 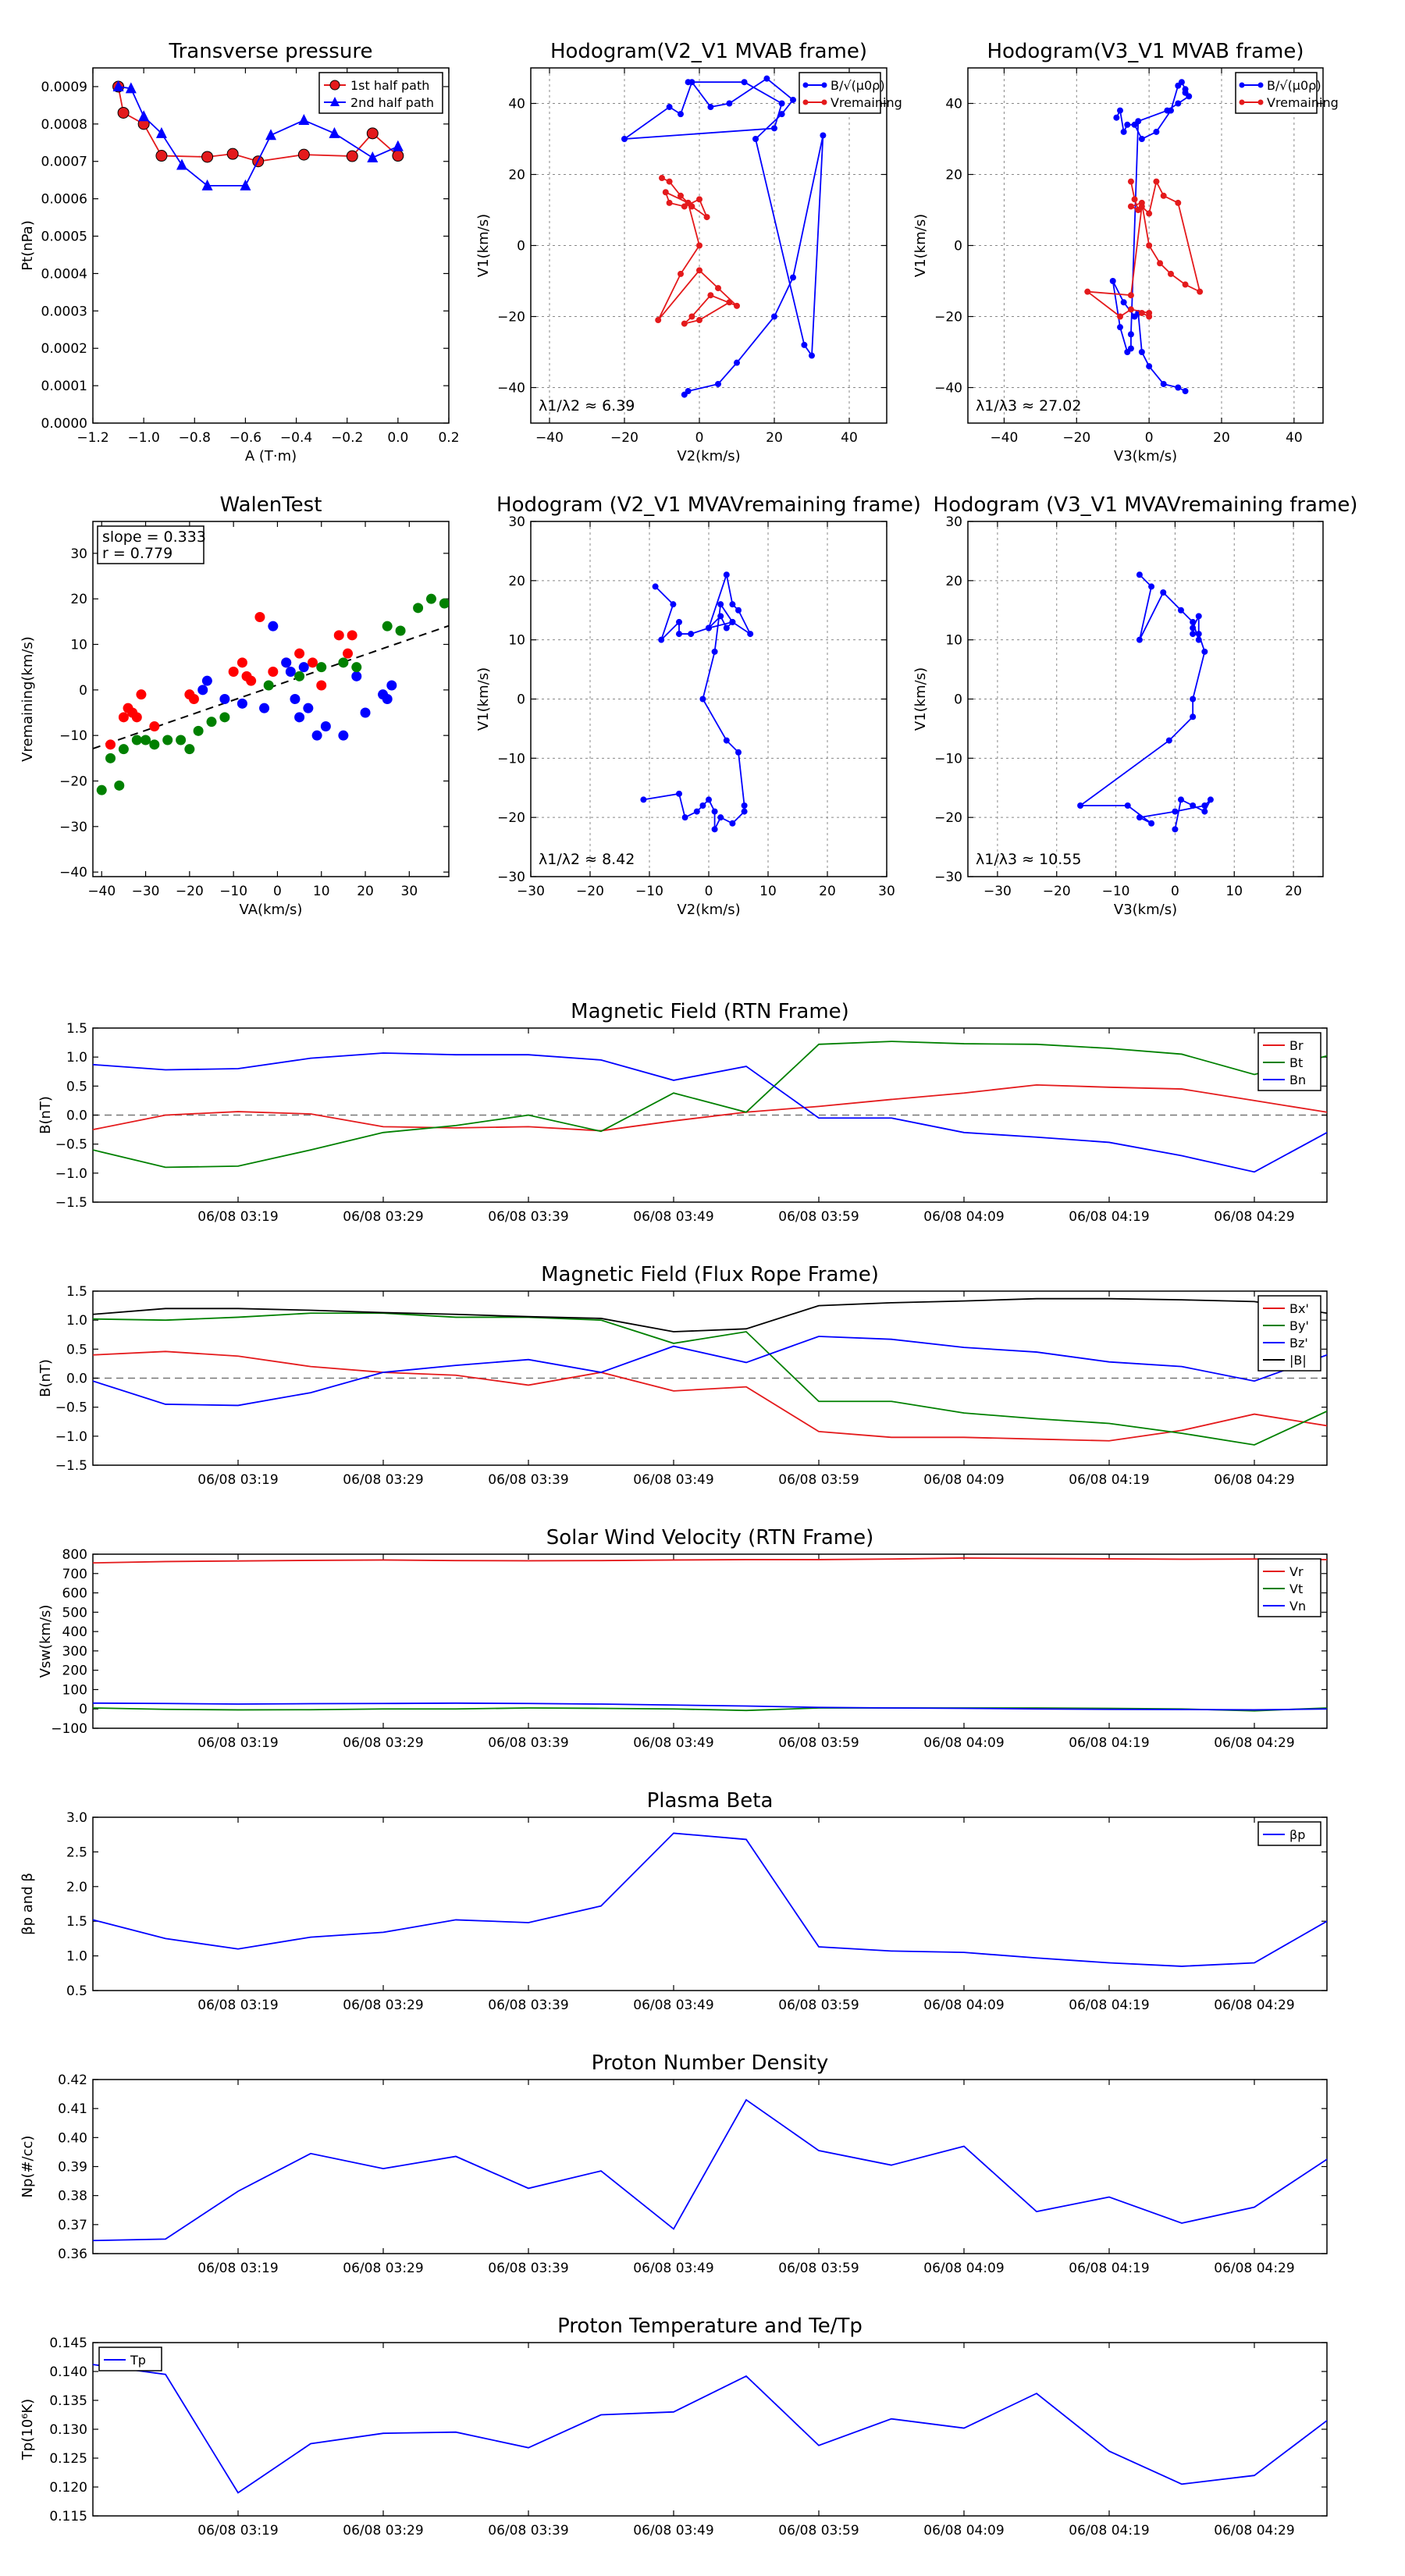 I want to click on x-tick-label: 20, so click(x=1293, y=891).